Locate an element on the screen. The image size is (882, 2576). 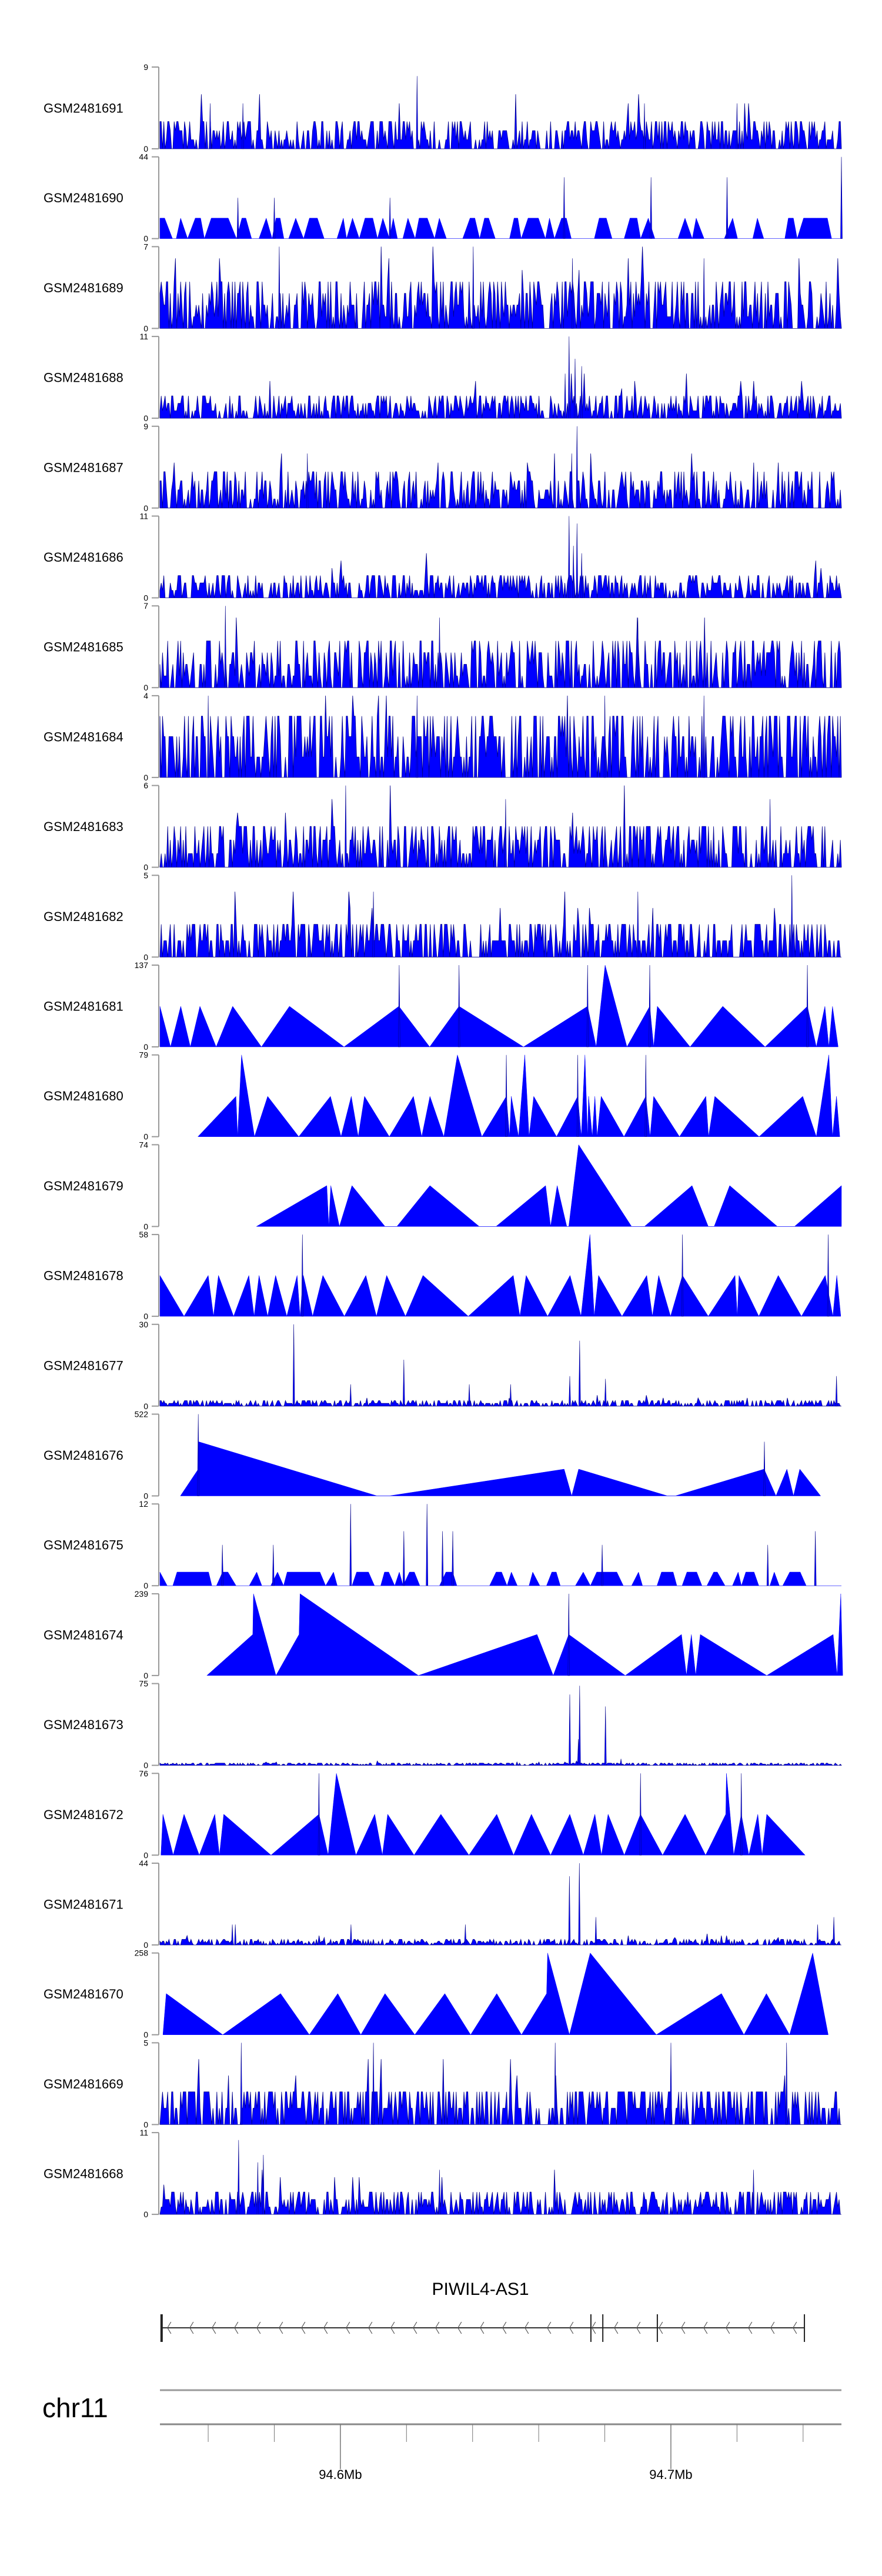
track-label: GSM2481670 is located at coordinates (83, 1994).